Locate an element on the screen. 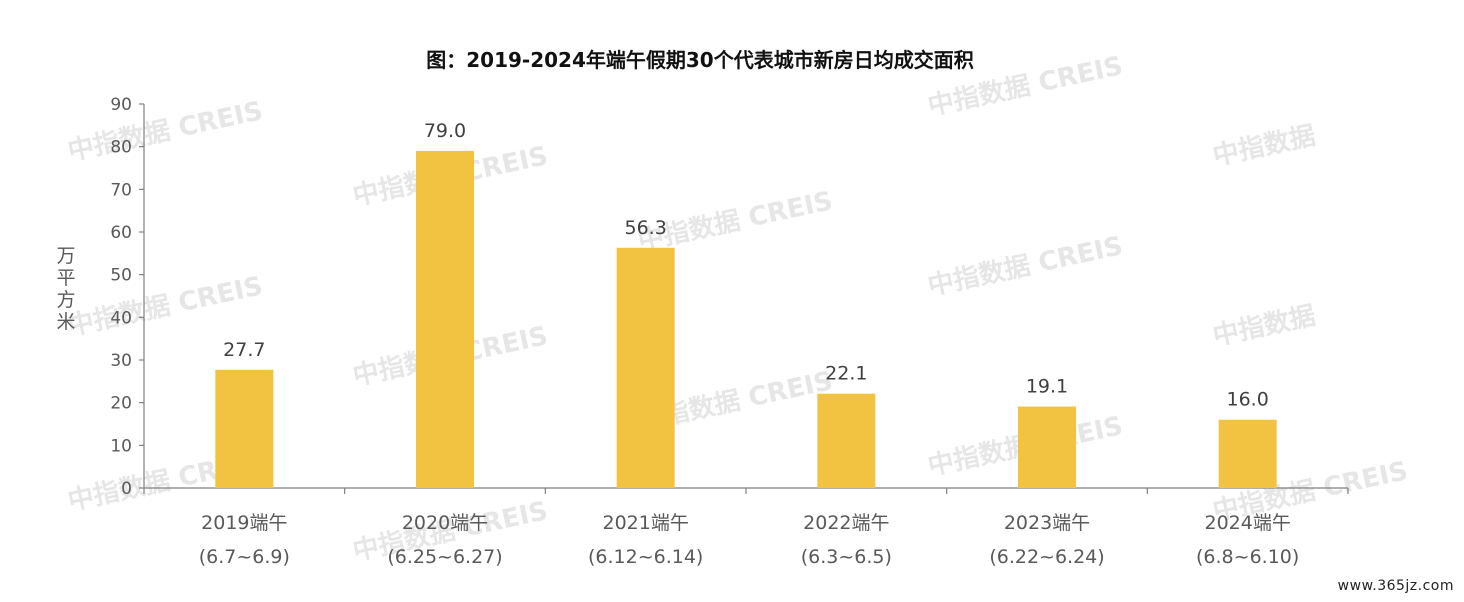 Image resolution: width=1464 pixels, height=602 pixels. x-tick-label: 2021端午 is located at coordinates (645, 523).